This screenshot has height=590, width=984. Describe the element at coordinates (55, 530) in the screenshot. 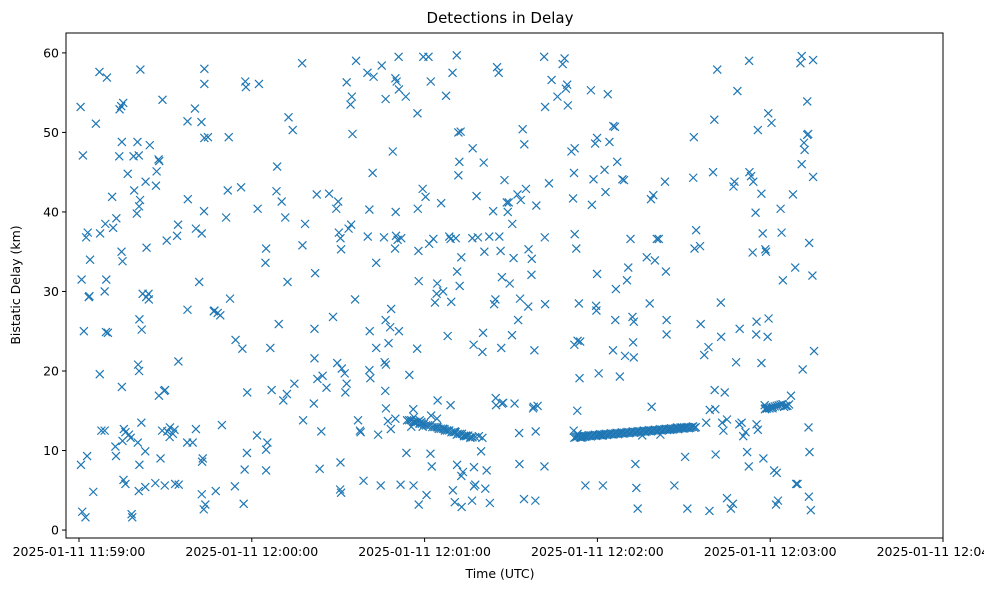

I see `y-tick-label: 0` at that location.